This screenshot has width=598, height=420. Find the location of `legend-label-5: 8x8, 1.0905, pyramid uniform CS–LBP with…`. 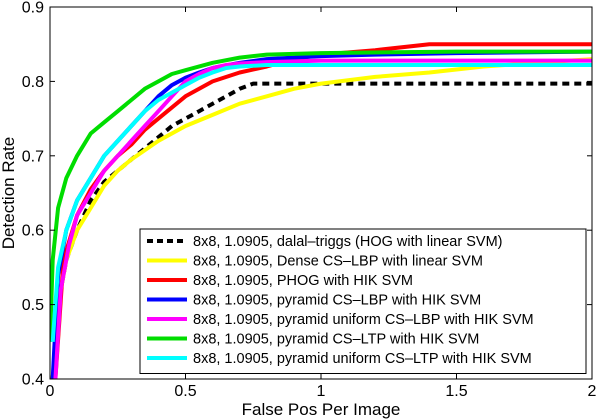

legend-label-5: 8x8, 1.0905, pyramid uniform CS–LBP with… is located at coordinates (363, 320).